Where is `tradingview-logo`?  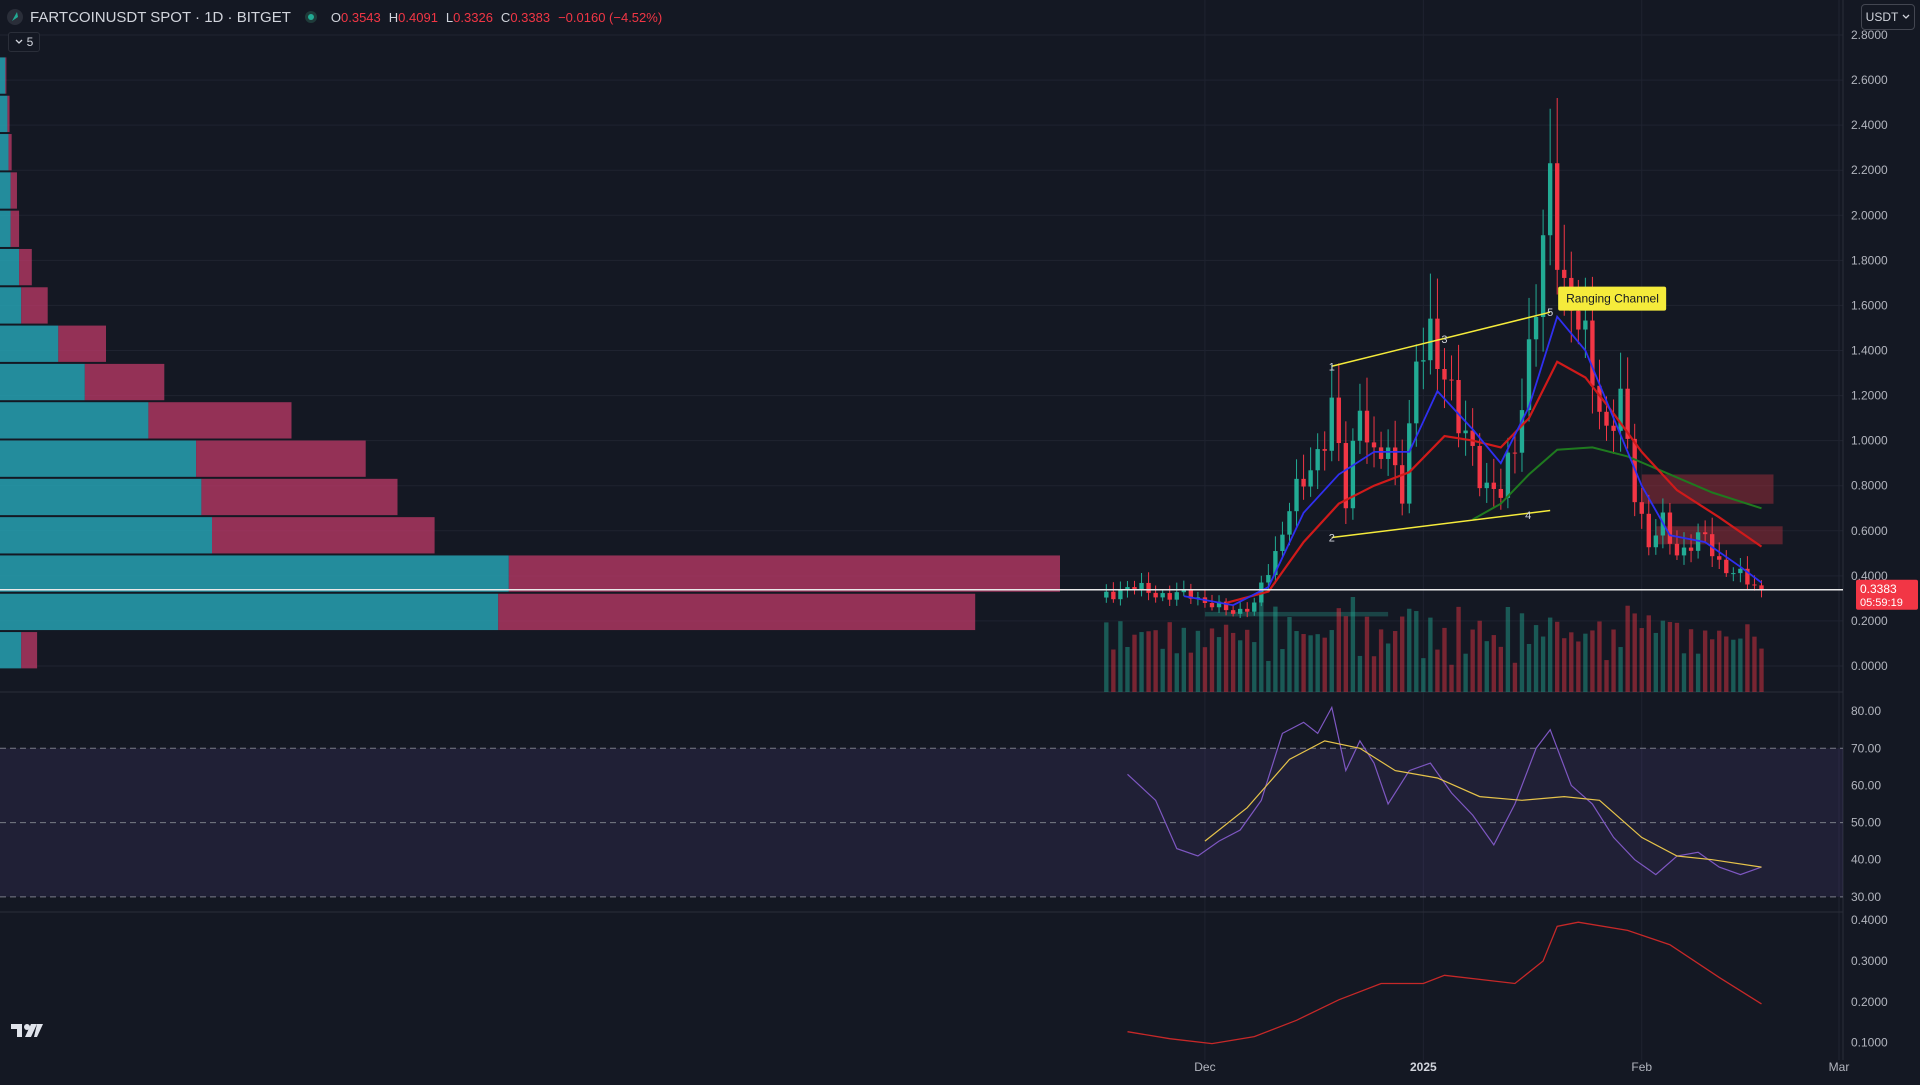
tradingview-logo is located at coordinates (27, 1030).